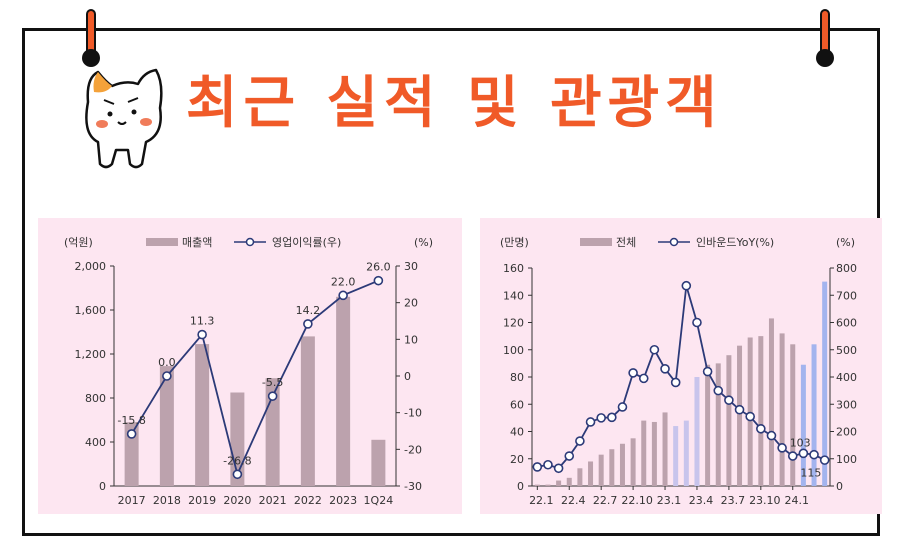 The image size is (918, 548). Describe the element at coordinates (237, 500) in the screenshot. I see `x-tick-label: 2020` at that location.